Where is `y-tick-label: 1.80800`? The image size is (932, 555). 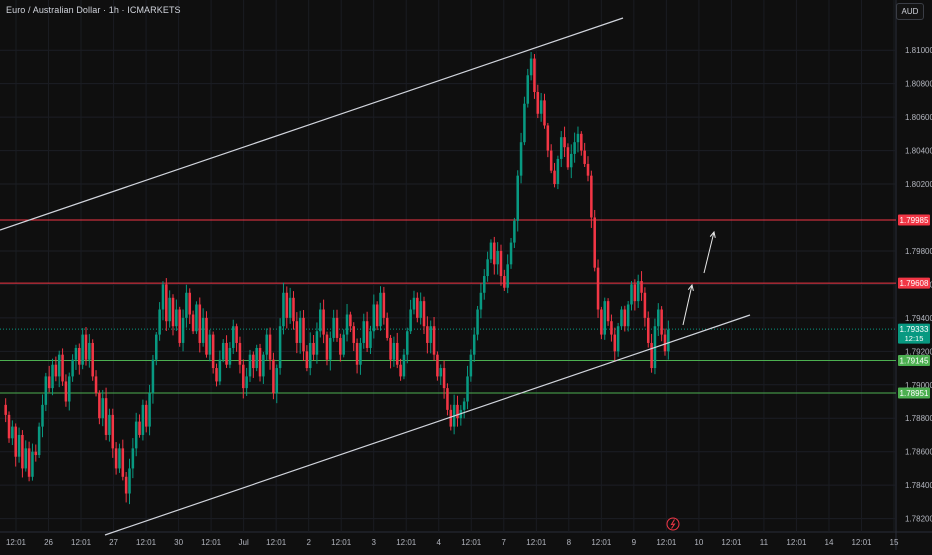
y-tick-label: 1.80800 is located at coordinates (918, 84).